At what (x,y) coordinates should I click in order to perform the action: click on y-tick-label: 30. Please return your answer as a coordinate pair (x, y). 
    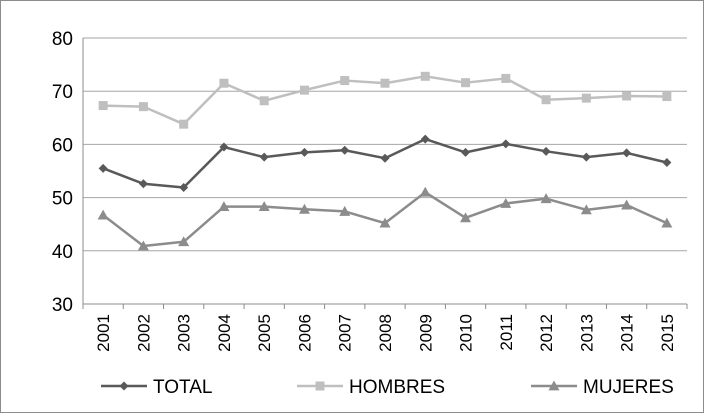
    Looking at the image, I should click on (62, 305).